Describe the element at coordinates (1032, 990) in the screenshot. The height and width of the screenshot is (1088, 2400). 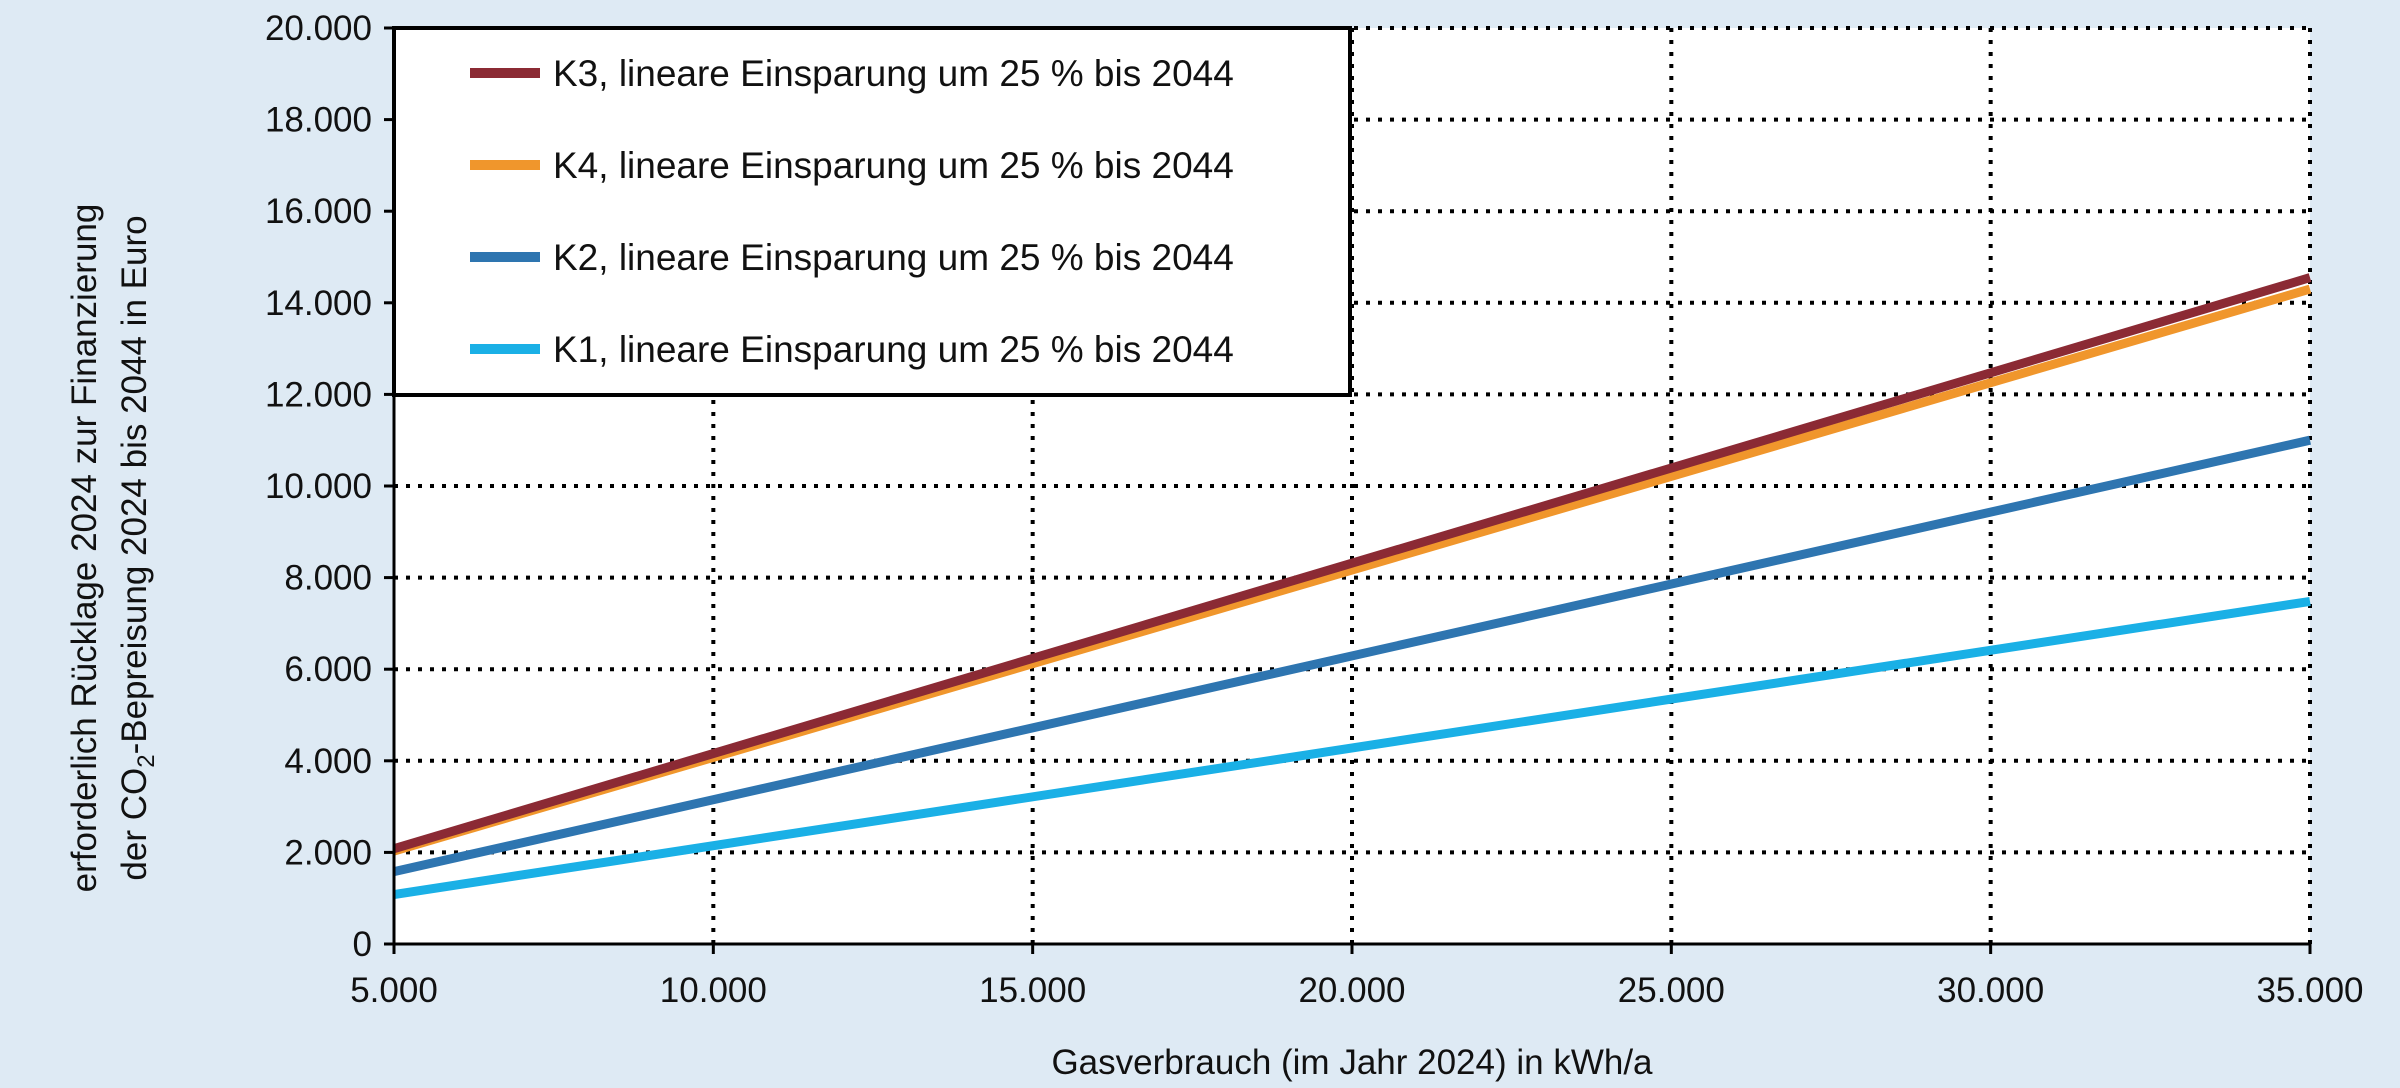
I see `x-tick-label: 15.000` at that location.